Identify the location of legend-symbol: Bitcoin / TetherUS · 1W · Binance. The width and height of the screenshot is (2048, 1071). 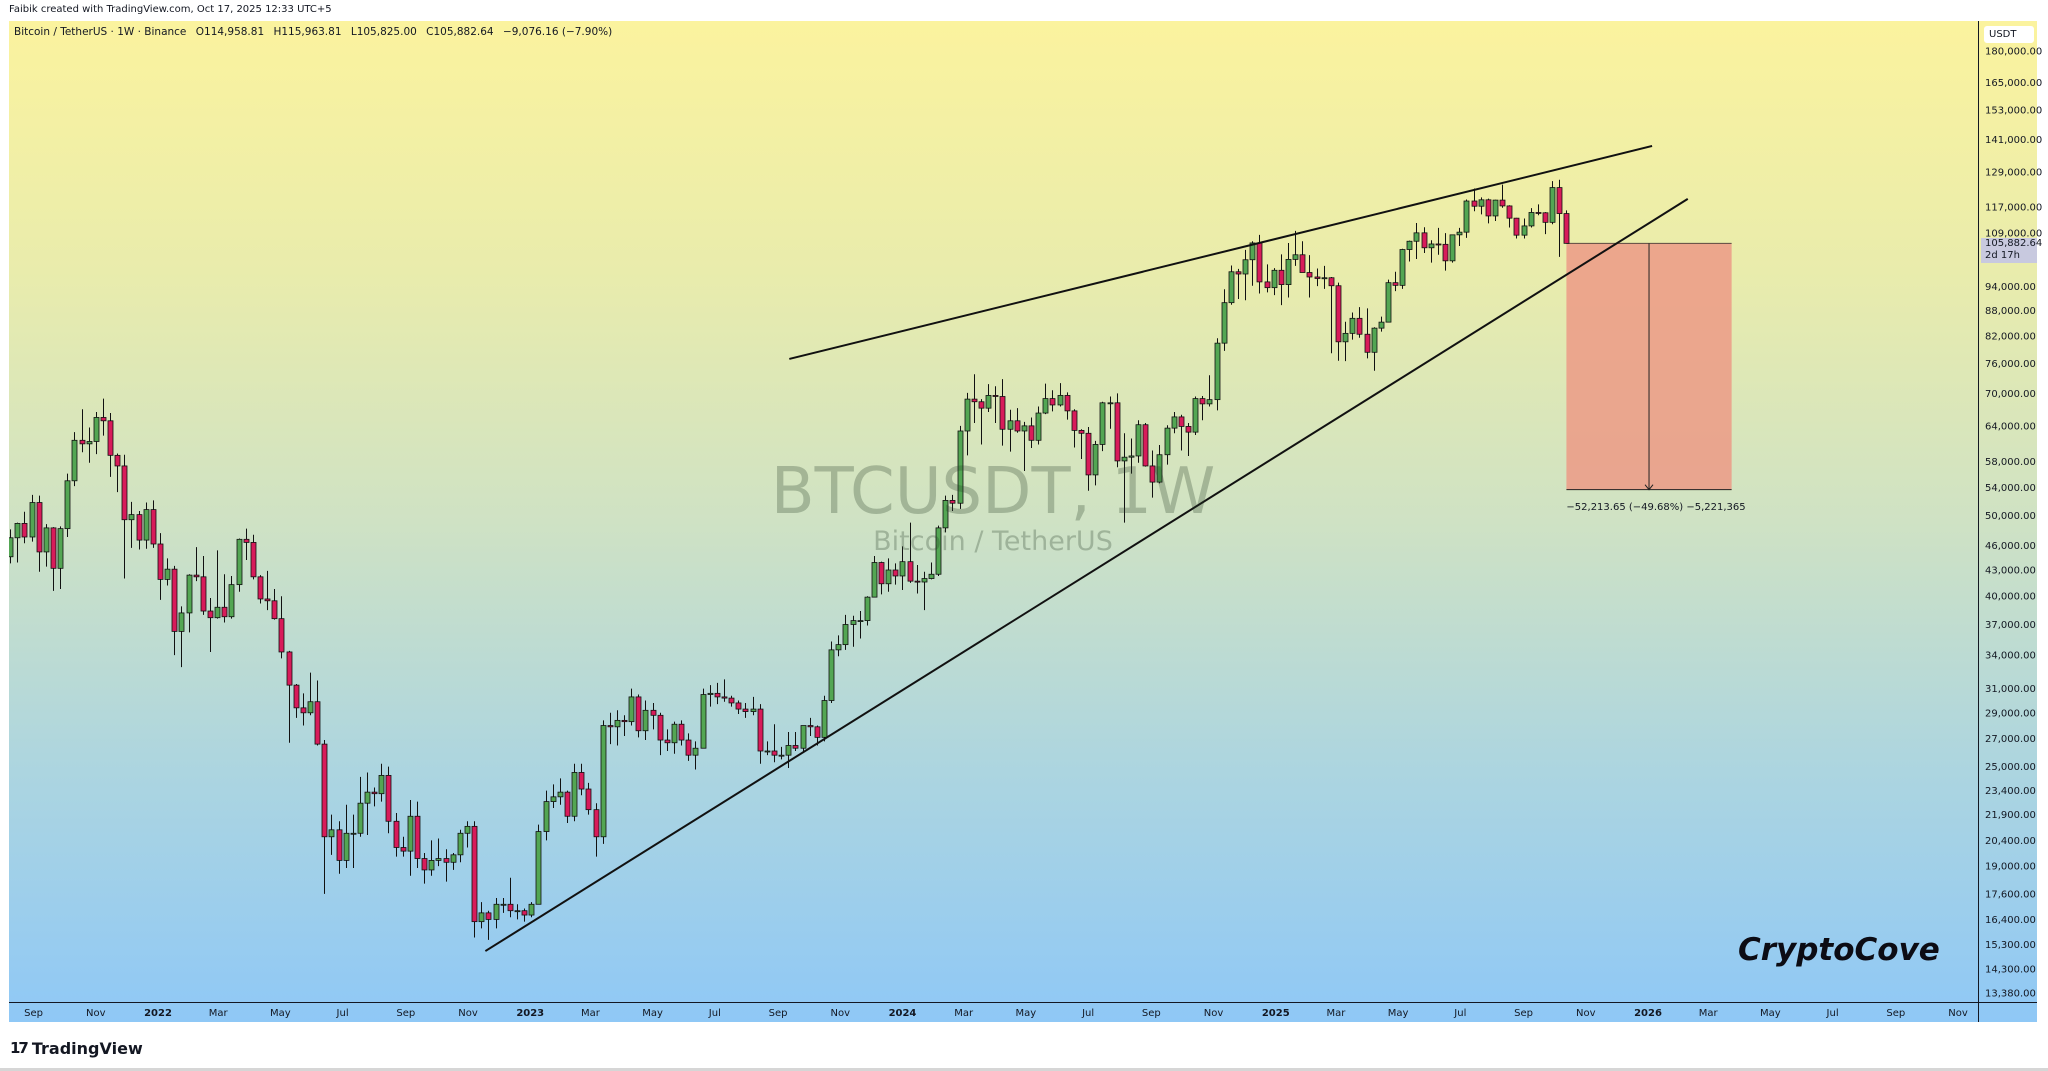
(100, 32).